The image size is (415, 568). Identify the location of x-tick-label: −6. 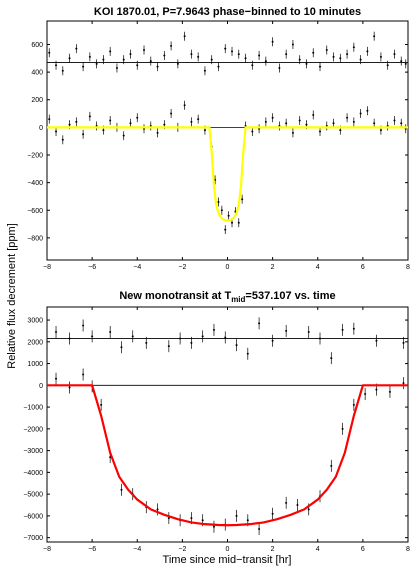
(92, 549).